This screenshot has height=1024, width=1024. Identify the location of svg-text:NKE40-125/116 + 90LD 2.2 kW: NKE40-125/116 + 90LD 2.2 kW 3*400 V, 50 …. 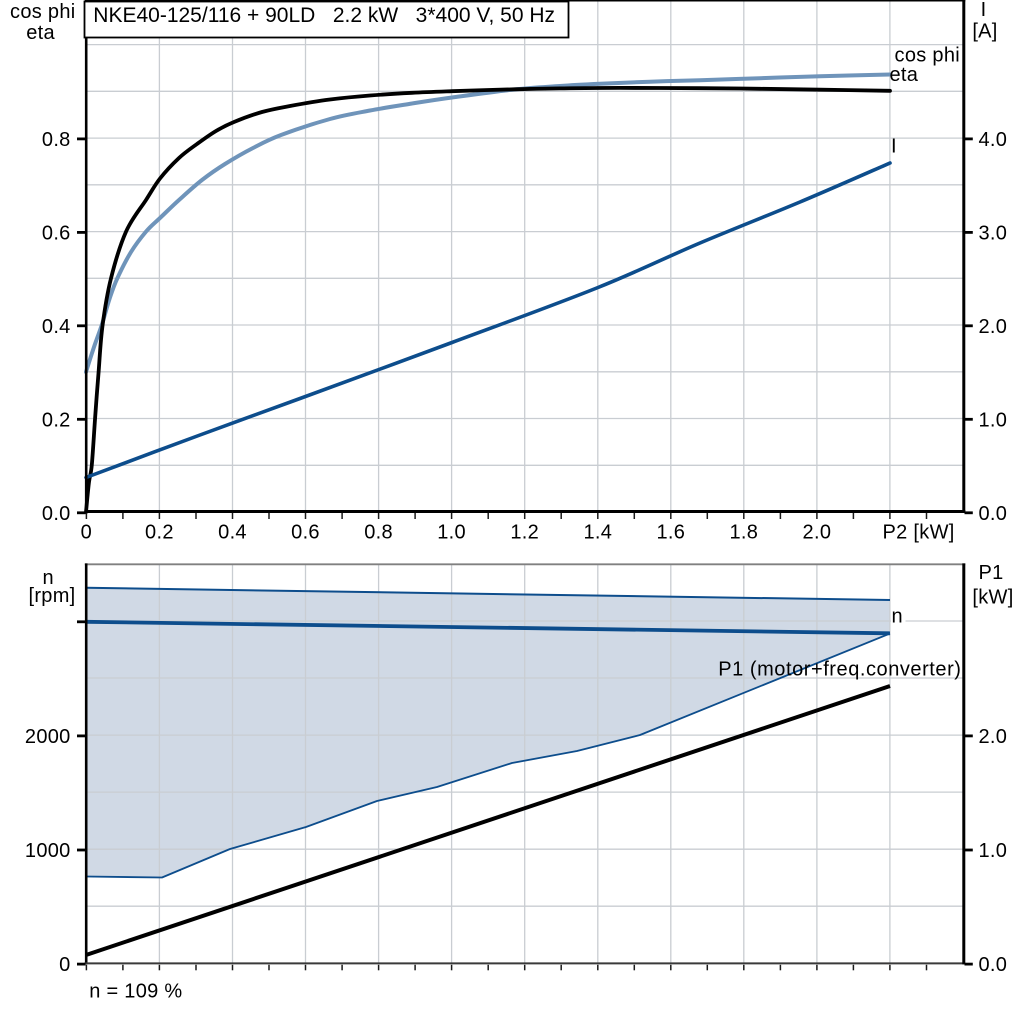
(324, 15).